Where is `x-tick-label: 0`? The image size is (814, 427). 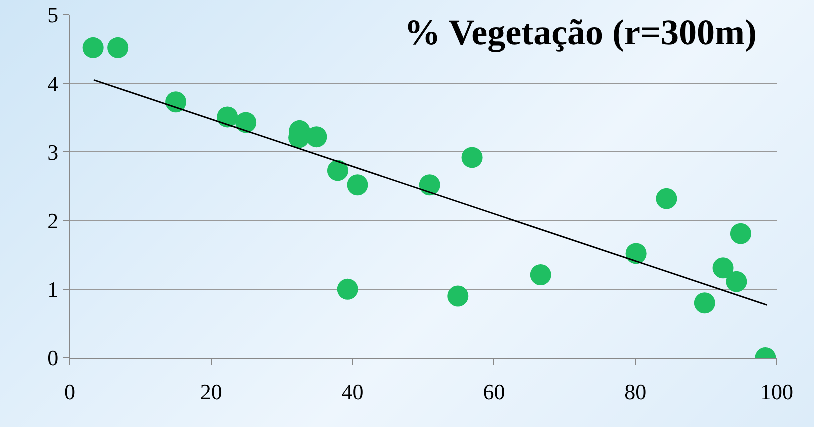 x-tick-label: 0 is located at coordinates (70, 391).